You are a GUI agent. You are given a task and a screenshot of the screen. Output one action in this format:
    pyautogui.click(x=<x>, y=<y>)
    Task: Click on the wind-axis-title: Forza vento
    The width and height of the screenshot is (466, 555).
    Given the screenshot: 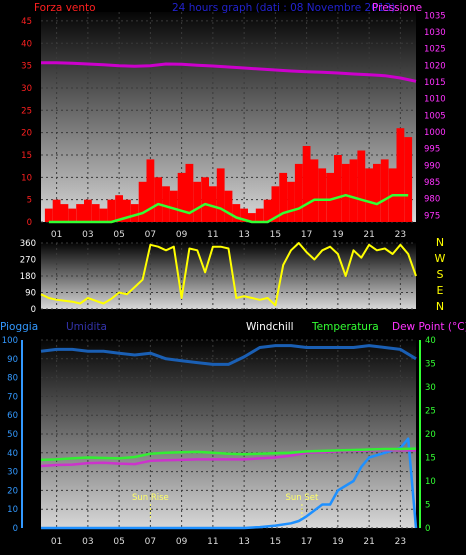 What is the action you would take?
    pyautogui.click(x=65, y=8)
    